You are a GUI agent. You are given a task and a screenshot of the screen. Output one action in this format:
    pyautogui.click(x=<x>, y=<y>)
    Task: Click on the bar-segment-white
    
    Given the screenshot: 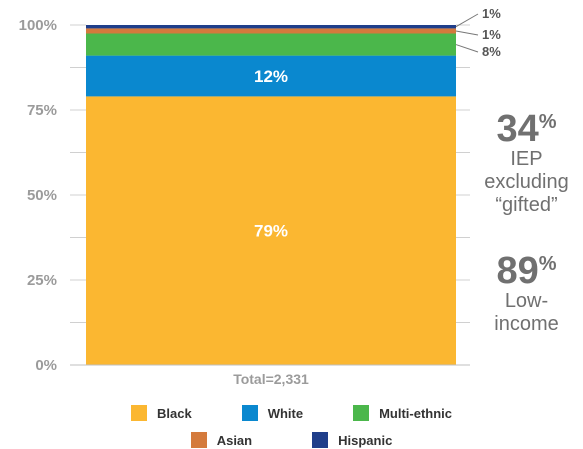 What is the action you would take?
    pyautogui.click(x=271, y=76)
    